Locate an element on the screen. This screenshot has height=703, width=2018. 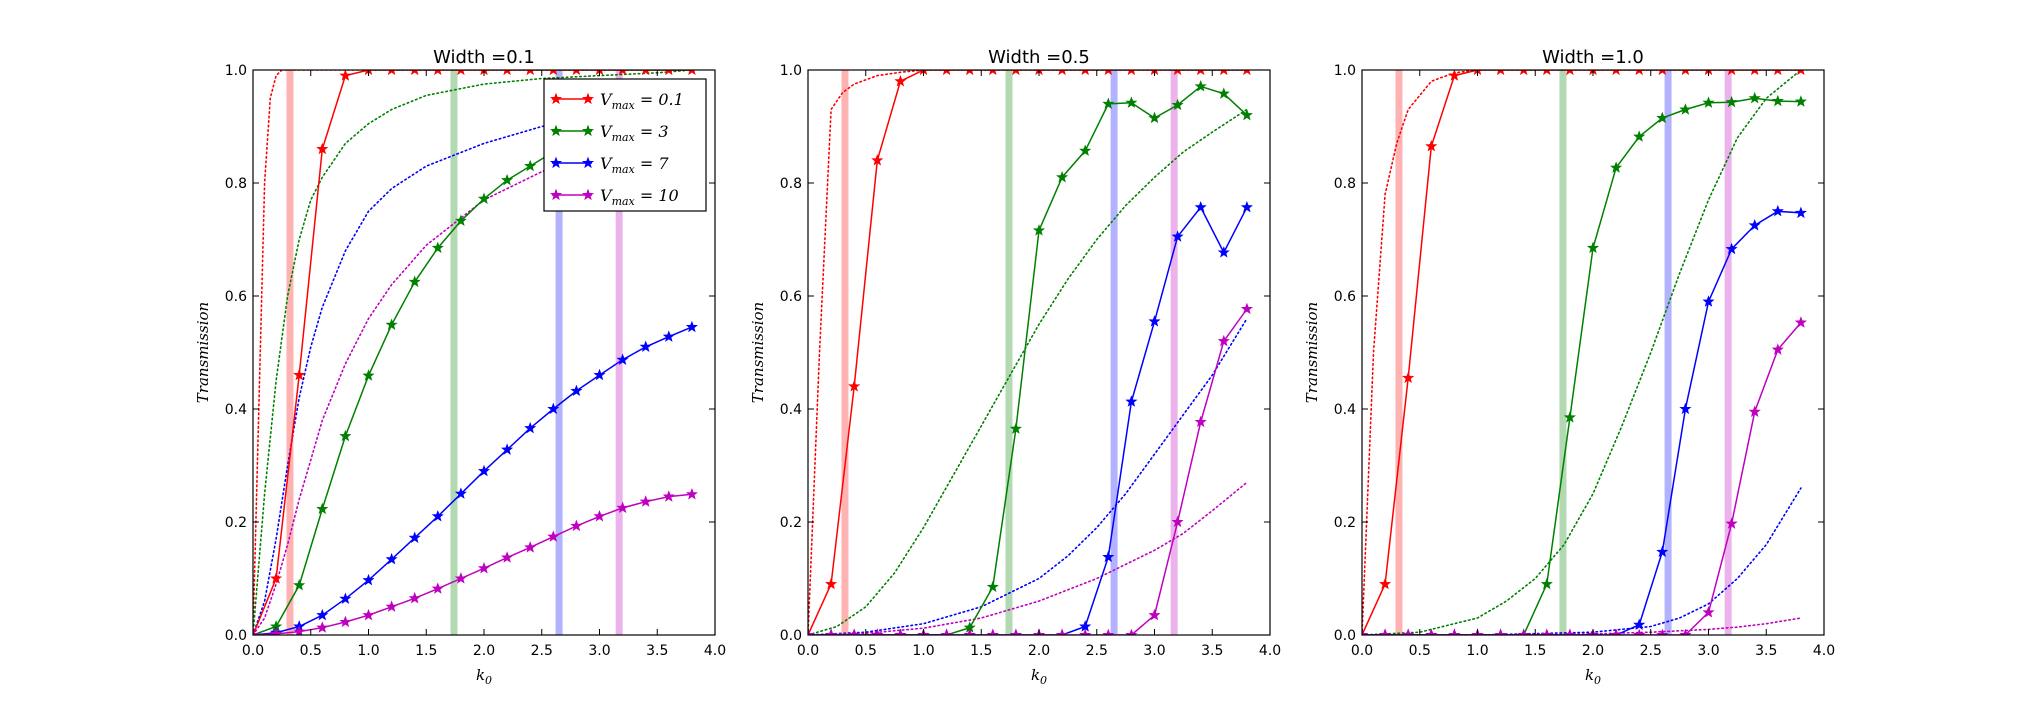
y-tick-label: 0.2 is located at coordinates (791, 523).